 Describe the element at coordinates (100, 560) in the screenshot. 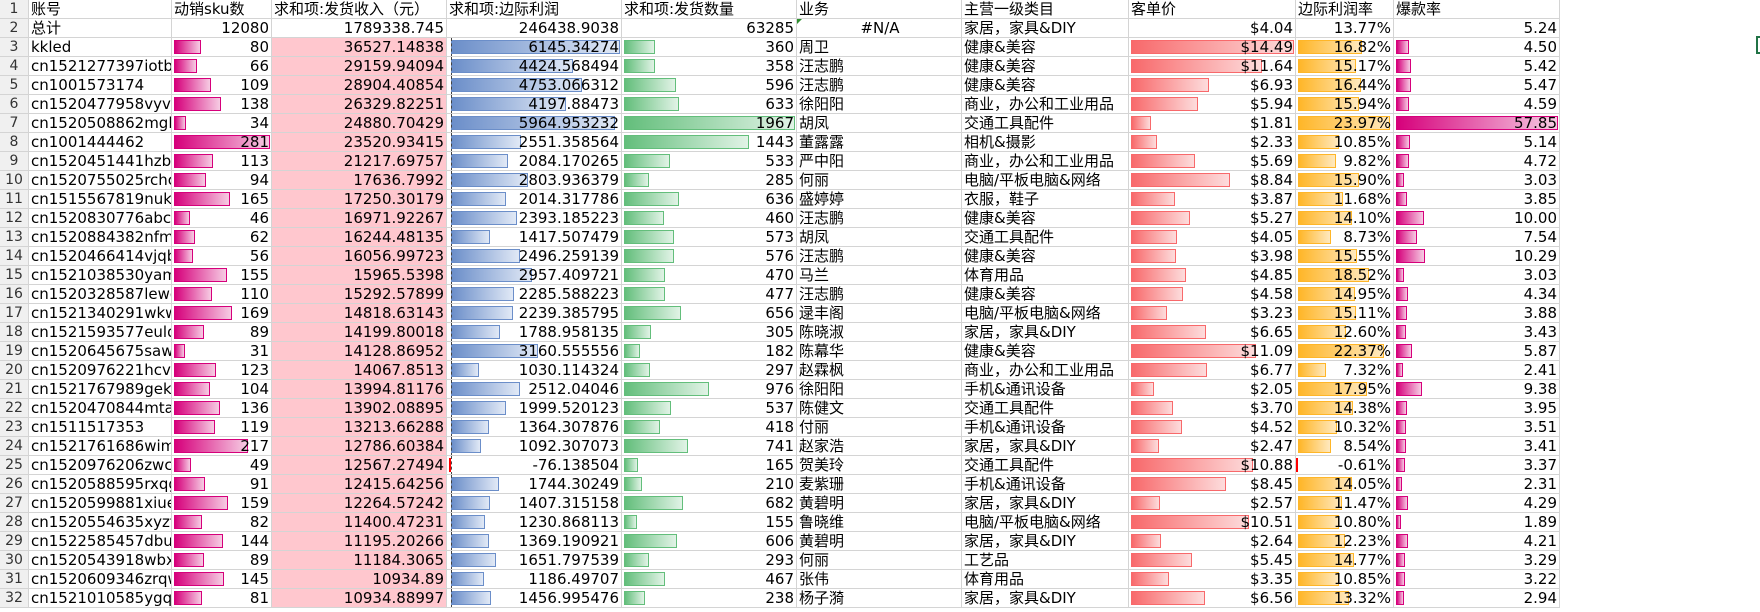

I see `account-cell: cn1520543918wbxd` at that location.